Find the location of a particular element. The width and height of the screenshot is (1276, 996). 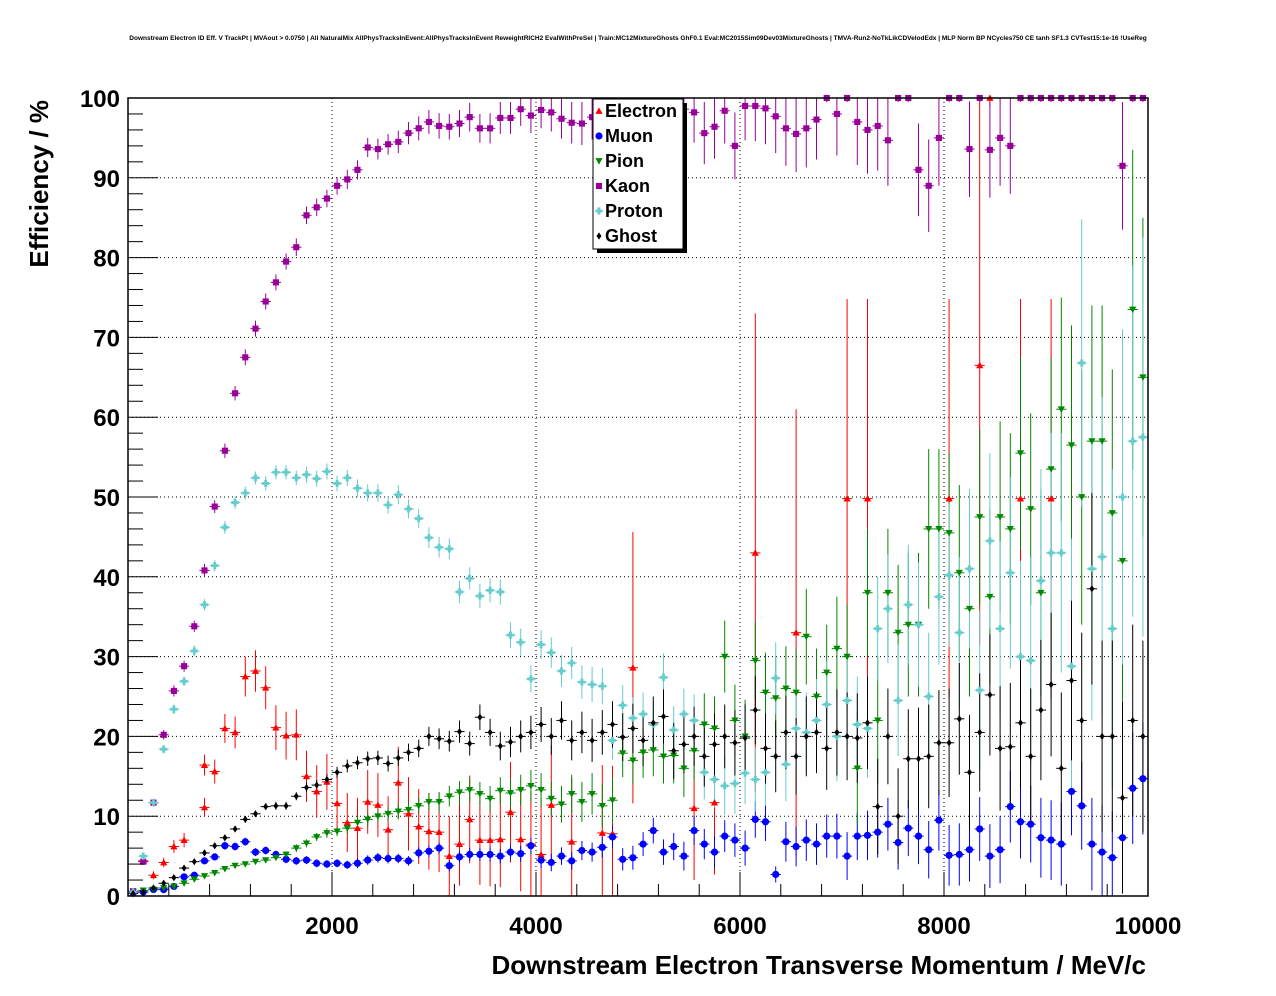

legend-ghost-label: Ghost is located at coordinates (631, 236).